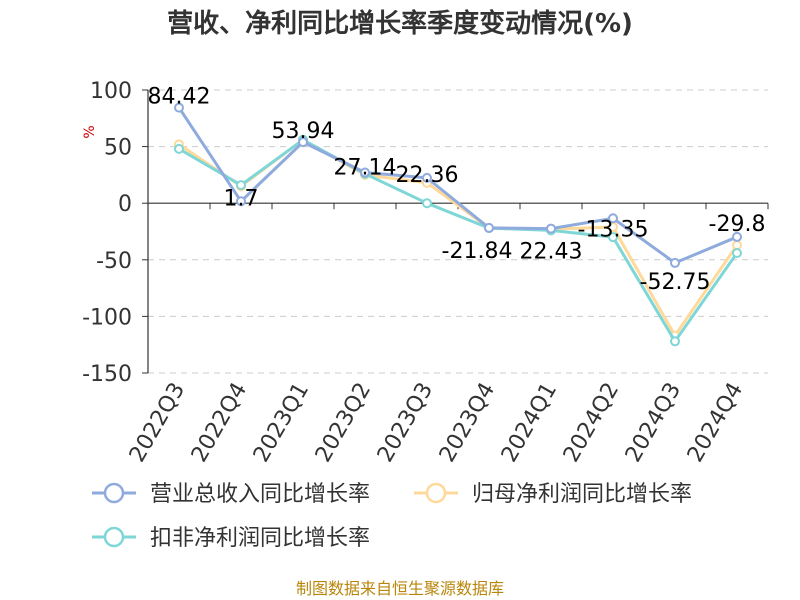 This screenshot has height=600, width=800. I want to click on data-label: -29.8, so click(737, 224).